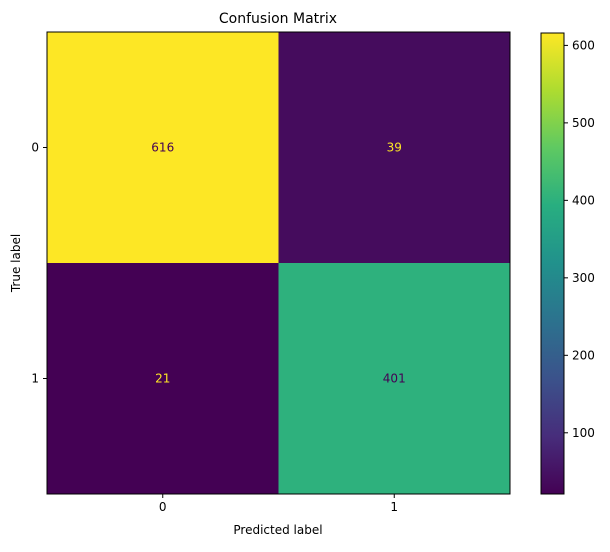  Describe the element at coordinates (583, 45) in the screenshot. I see `colorbar-tick-label: 600` at that location.